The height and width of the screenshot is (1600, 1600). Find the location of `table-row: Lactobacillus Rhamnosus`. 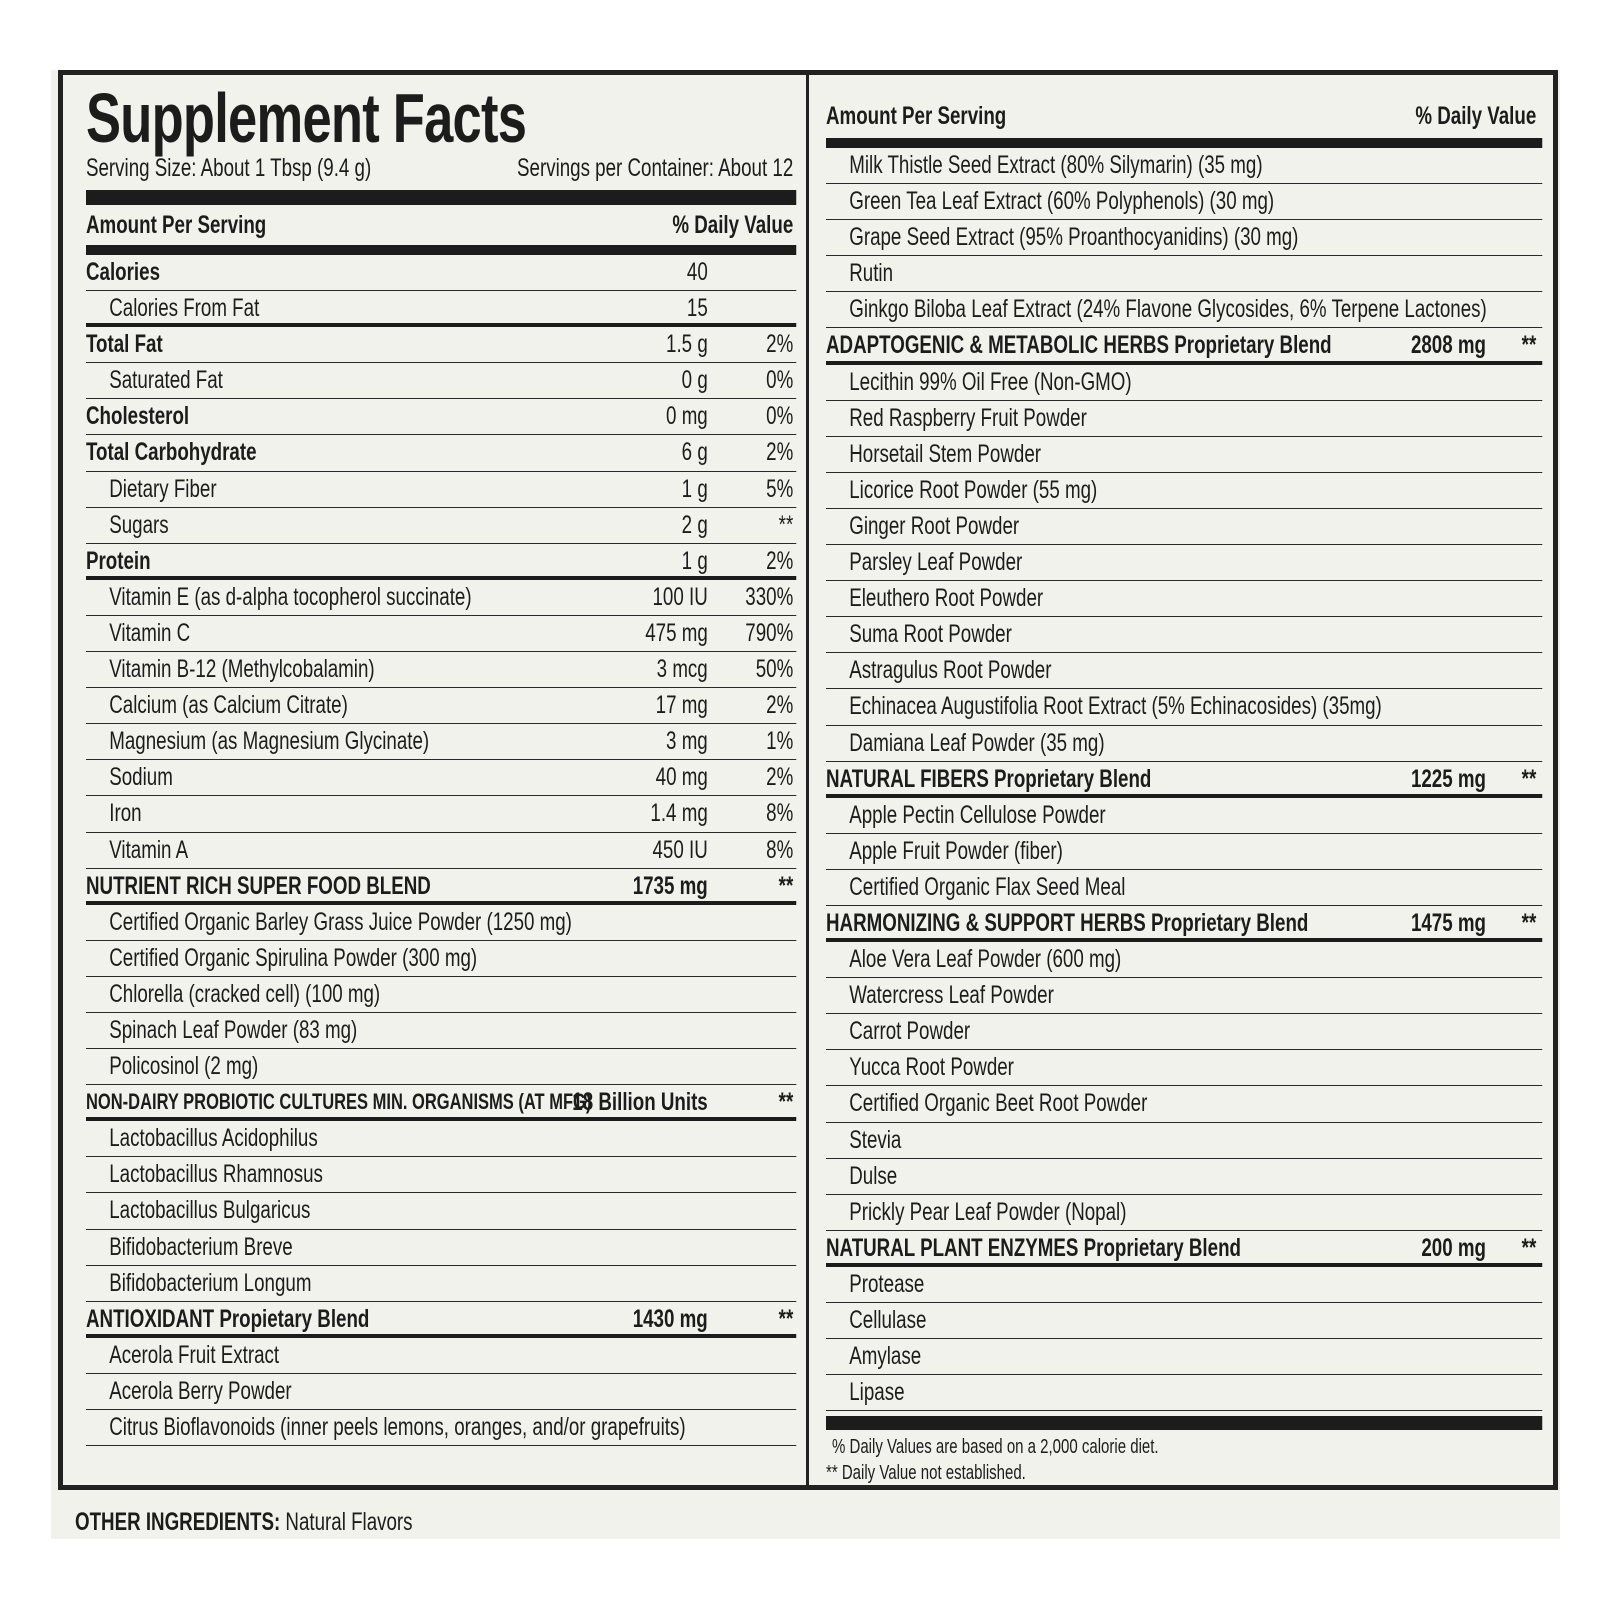

table-row: Lactobacillus Rhamnosus is located at coordinates (441, 1175).